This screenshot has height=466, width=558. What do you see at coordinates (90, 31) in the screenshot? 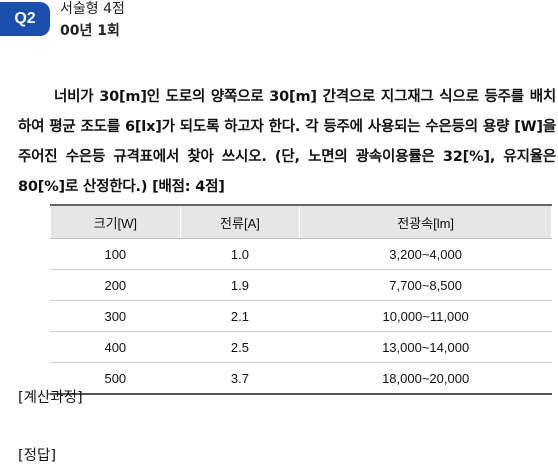
I see `exam-year-label: 00년 1회` at bounding box center [90, 31].